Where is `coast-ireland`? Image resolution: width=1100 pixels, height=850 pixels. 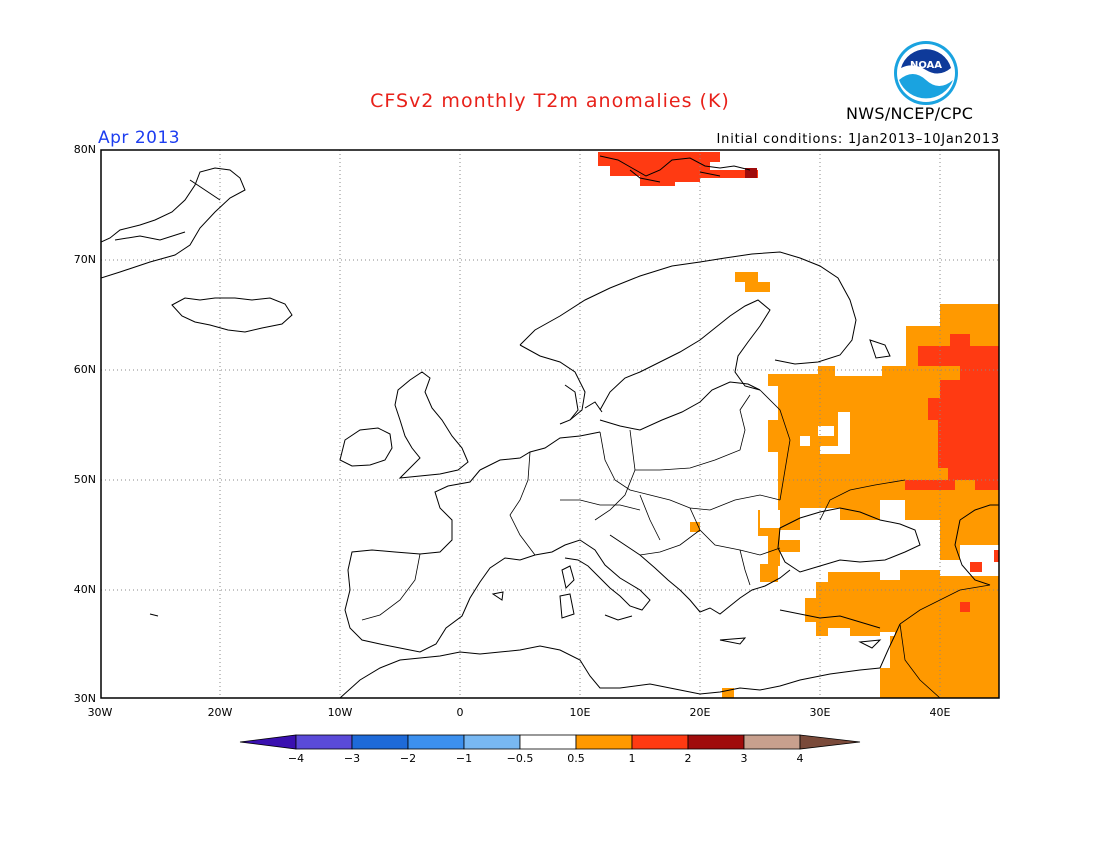
coast-ireland is located at coordinates (366, 447).